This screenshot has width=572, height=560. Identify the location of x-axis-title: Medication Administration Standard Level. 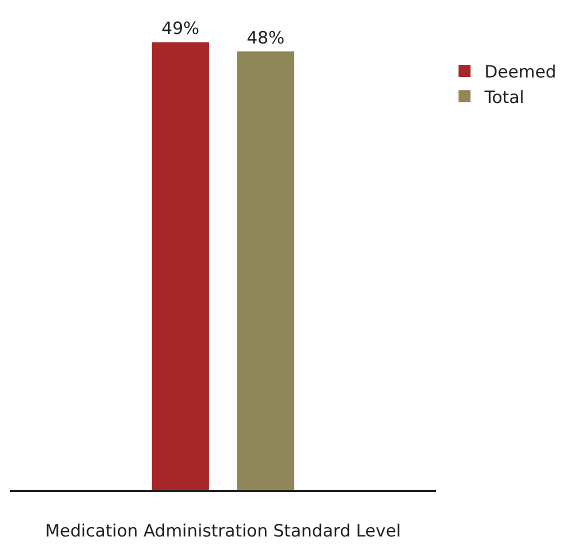
(223, 531).